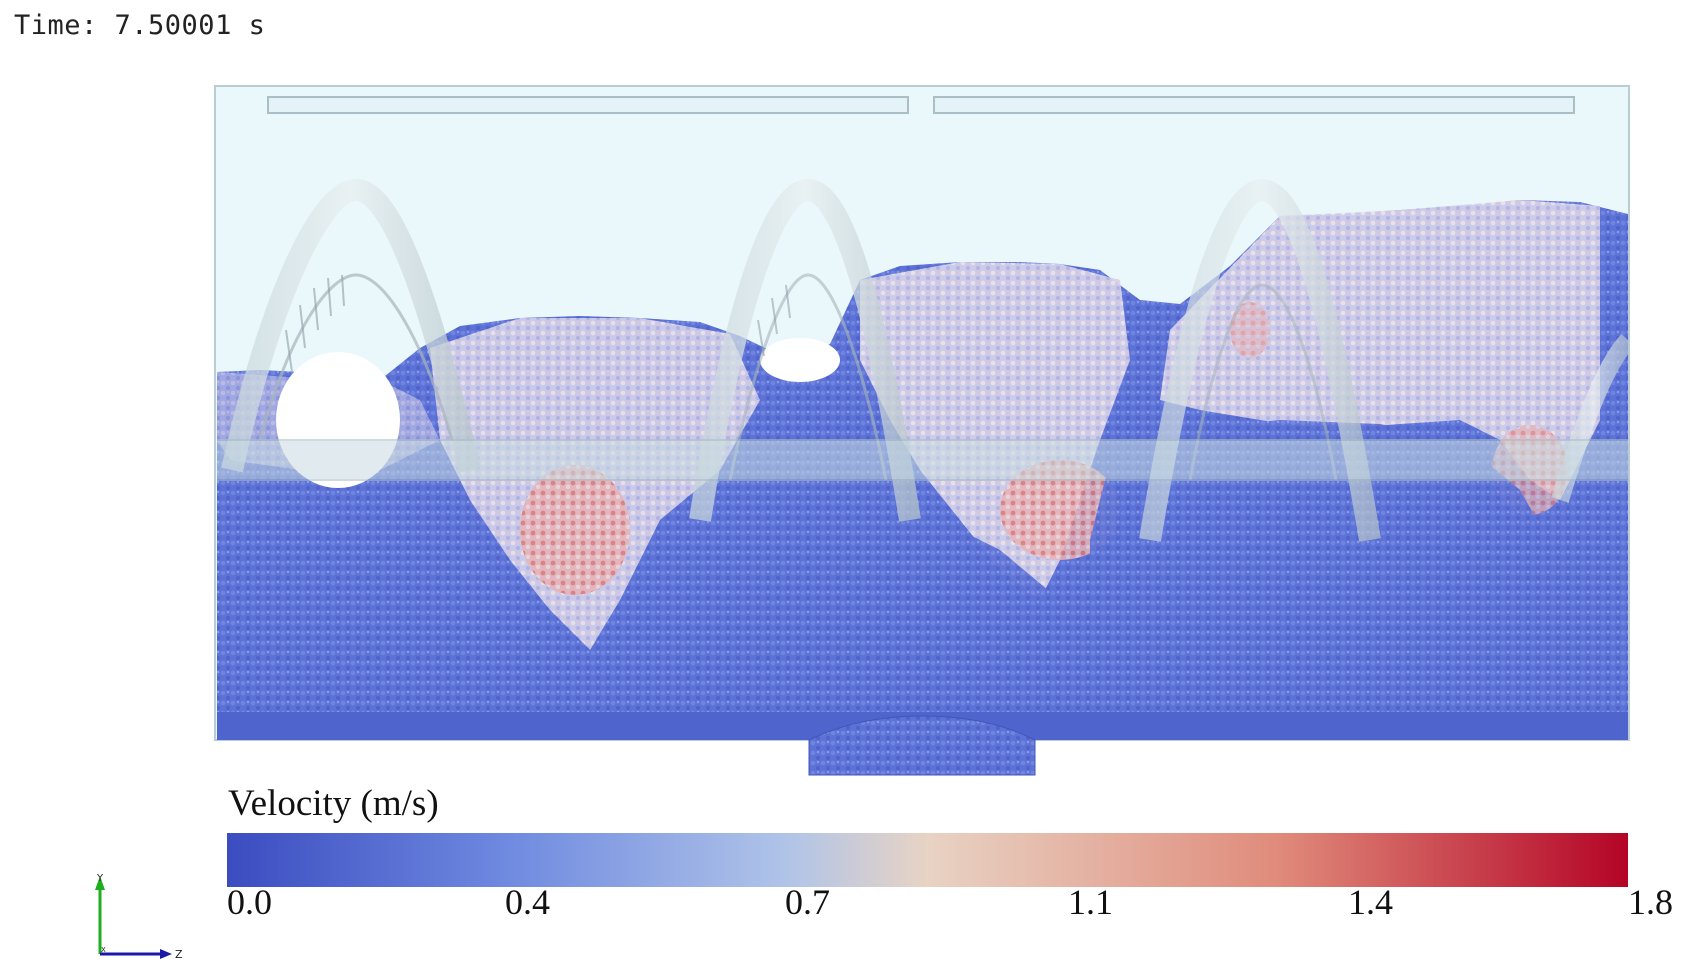 The height and width of the screenshot is (969, 1685). What do you see at coordinates (1090, 902) in the screenshot?
I see `legend-tick-3: 1.1` at bounding box center [1090, 902].